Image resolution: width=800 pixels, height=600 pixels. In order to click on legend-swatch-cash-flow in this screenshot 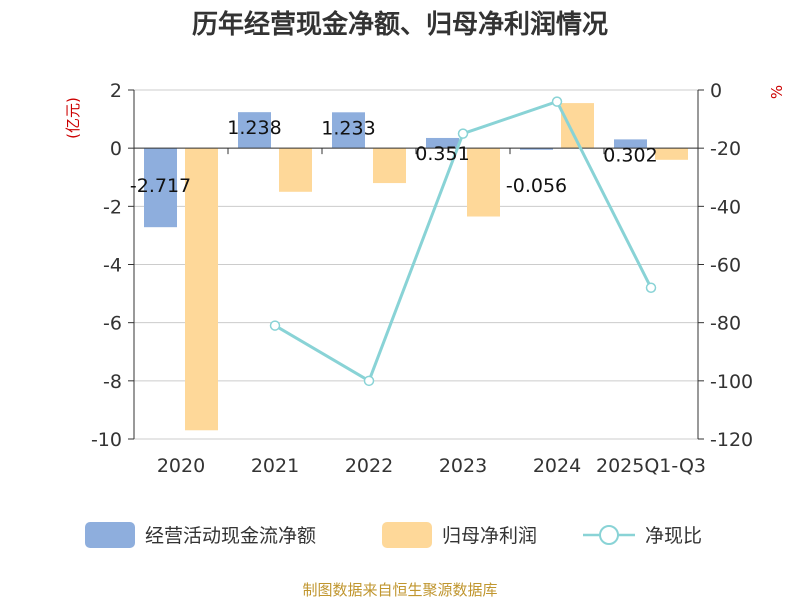, I will do `click(110, 535)`.